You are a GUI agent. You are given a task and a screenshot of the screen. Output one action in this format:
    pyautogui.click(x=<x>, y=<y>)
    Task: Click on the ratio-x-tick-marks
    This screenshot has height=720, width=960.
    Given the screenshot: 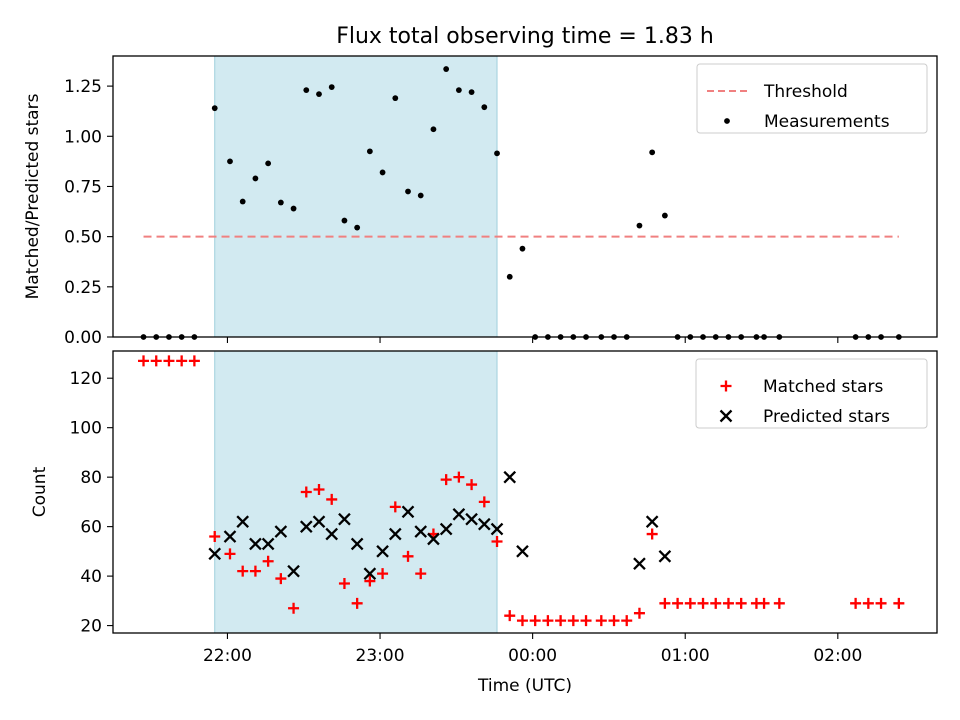 What is the action you would take?
    pyautogui.click(x=532, y=340)
    